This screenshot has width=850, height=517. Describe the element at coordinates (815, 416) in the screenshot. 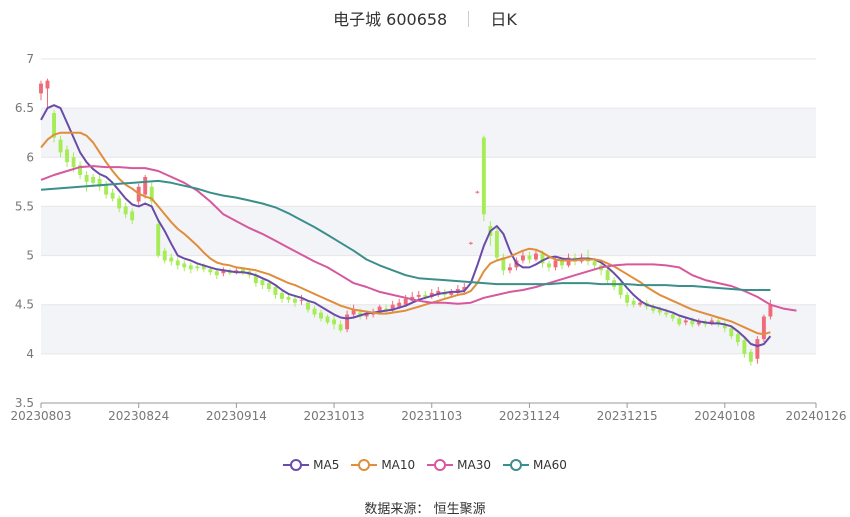

I see `x-tick-label: 20240126` at that location.